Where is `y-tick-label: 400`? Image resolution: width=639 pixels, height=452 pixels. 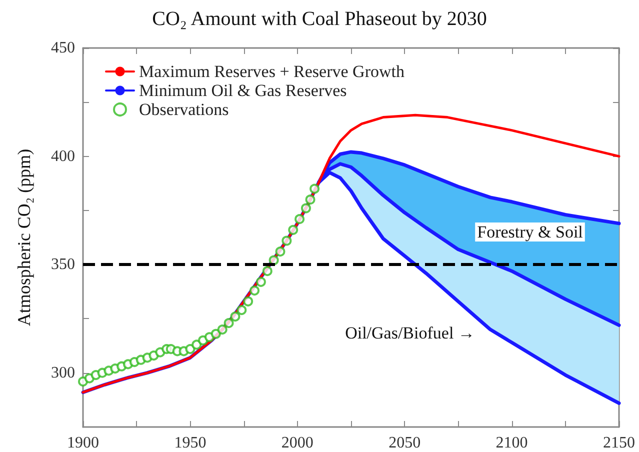
y-tick-label: 400 is located at coordinates (63, 156).